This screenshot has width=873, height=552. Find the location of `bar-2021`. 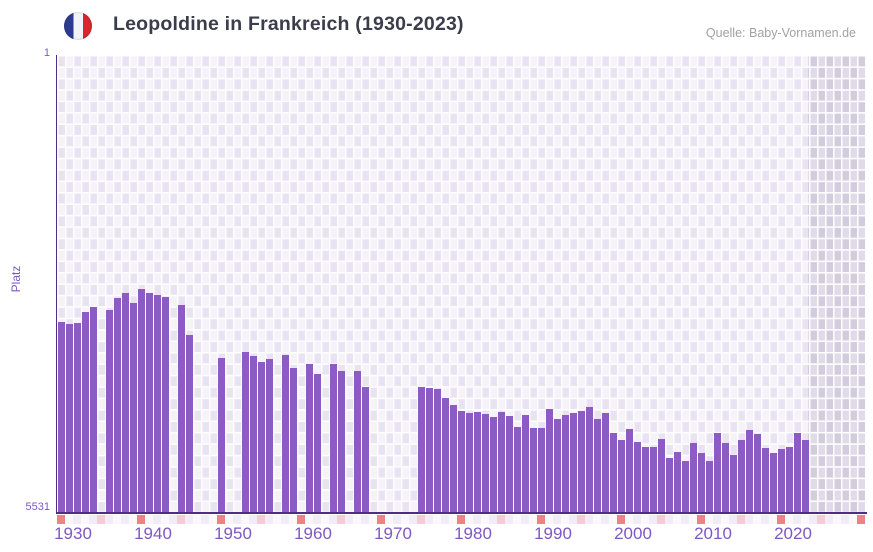

bar-2021 is located at coordinates (805, 476).